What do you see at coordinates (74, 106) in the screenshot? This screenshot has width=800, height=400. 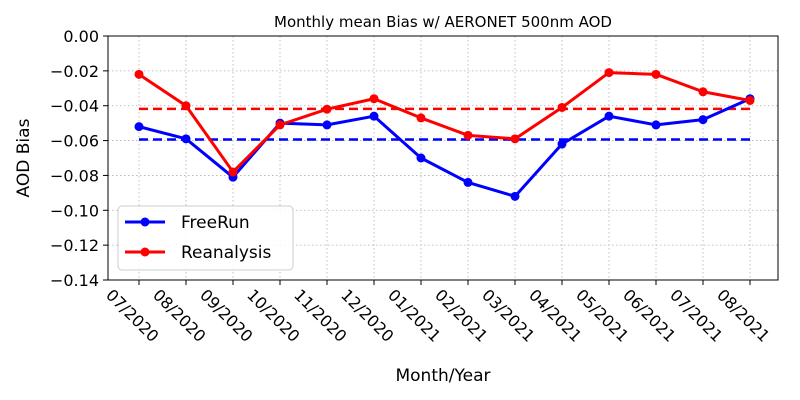 I see `y-tick-label: −0.04` at bounding box center [74, 106].